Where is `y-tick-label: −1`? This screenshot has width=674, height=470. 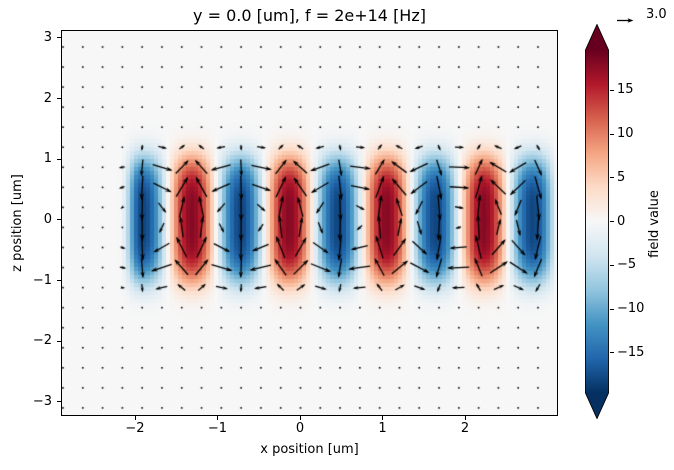
y-tick-label: −1 is located at coordinates (42, 280).